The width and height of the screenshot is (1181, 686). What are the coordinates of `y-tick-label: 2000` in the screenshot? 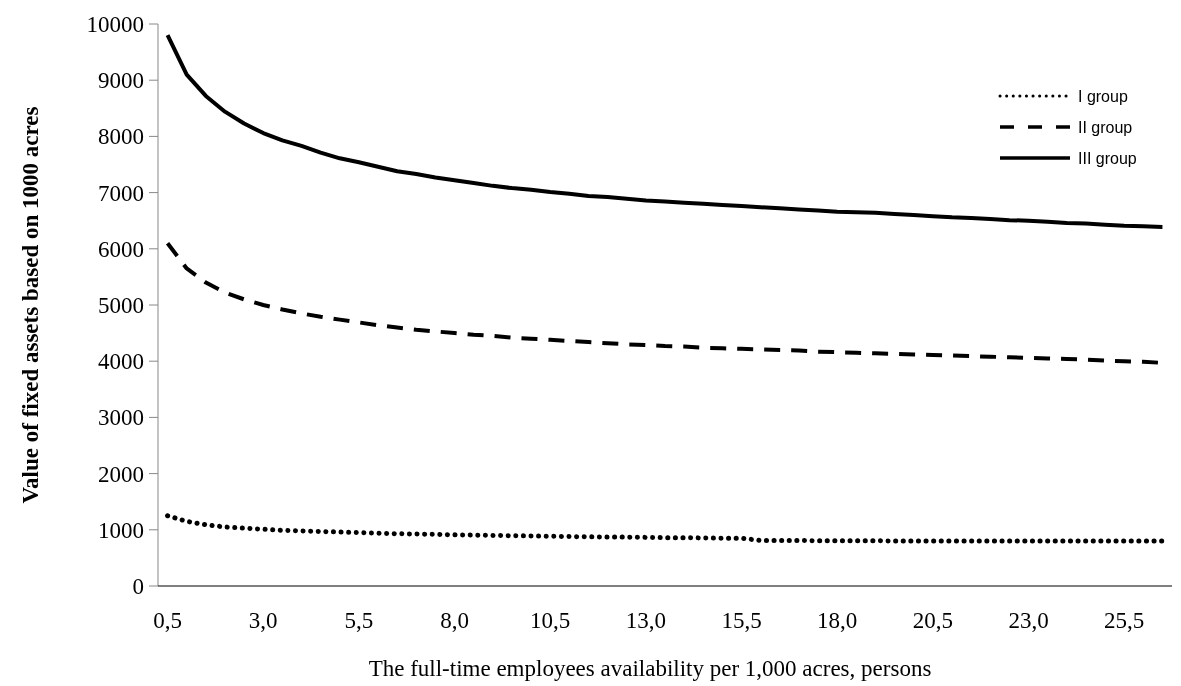 It's located at (121, 474).